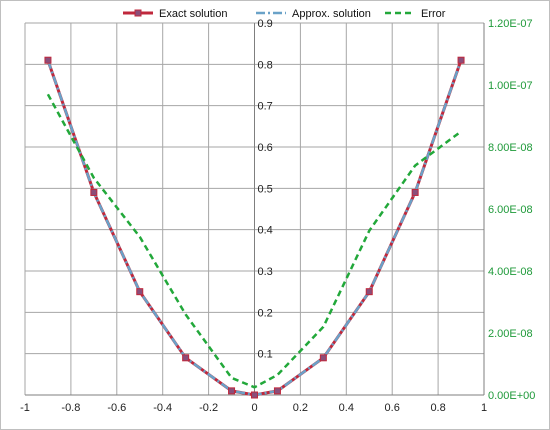 Image resolution: width=550 pixels, height=430 pixels. What do you see at coordinates (510, 210) in the screenshot?
I see `y2-tick-label: 6.00E-08` at bounding box center [510, 210].